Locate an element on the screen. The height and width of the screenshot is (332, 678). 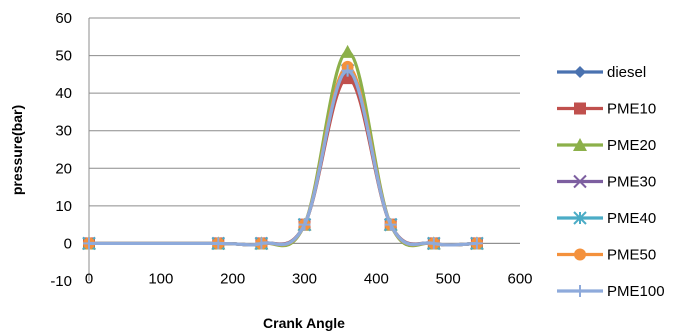
y-tick-label: -10 is located at coordinates (61, 281).